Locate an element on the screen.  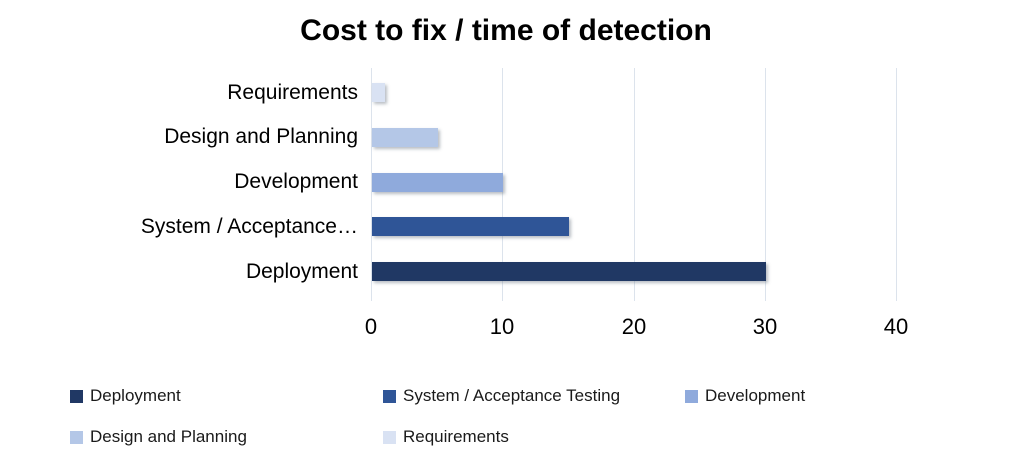
legend-label: Development is located at coordinates (755, 395).